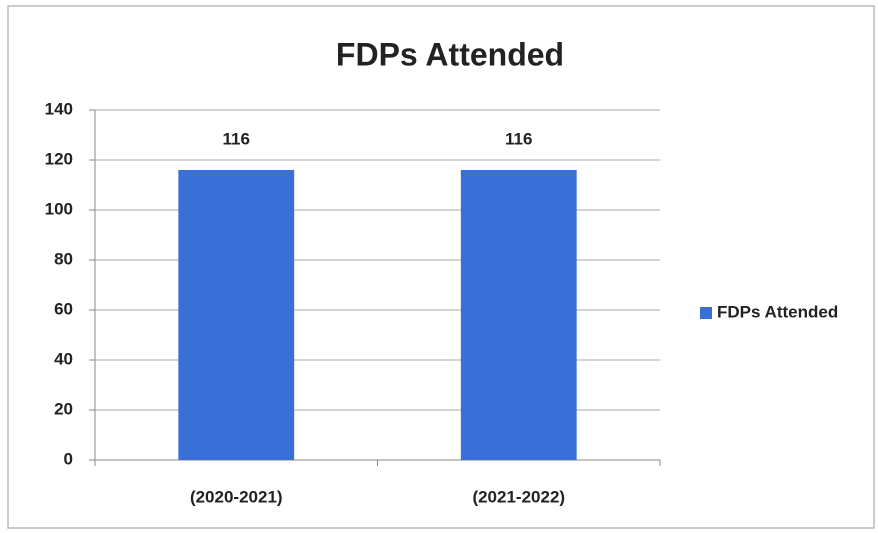 The width and height of the screenshot is (878, 533). I want to click on y-tick-label: 60, so click(63, 308).